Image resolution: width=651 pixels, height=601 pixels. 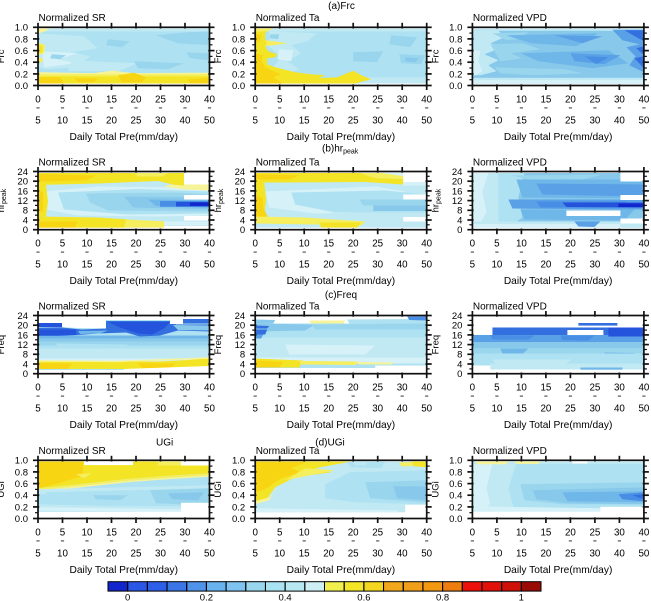 What do you see at coordinates (435, 345) in the screenshot?
I see `svg-text: Freq` at bounding box center [435, 345].